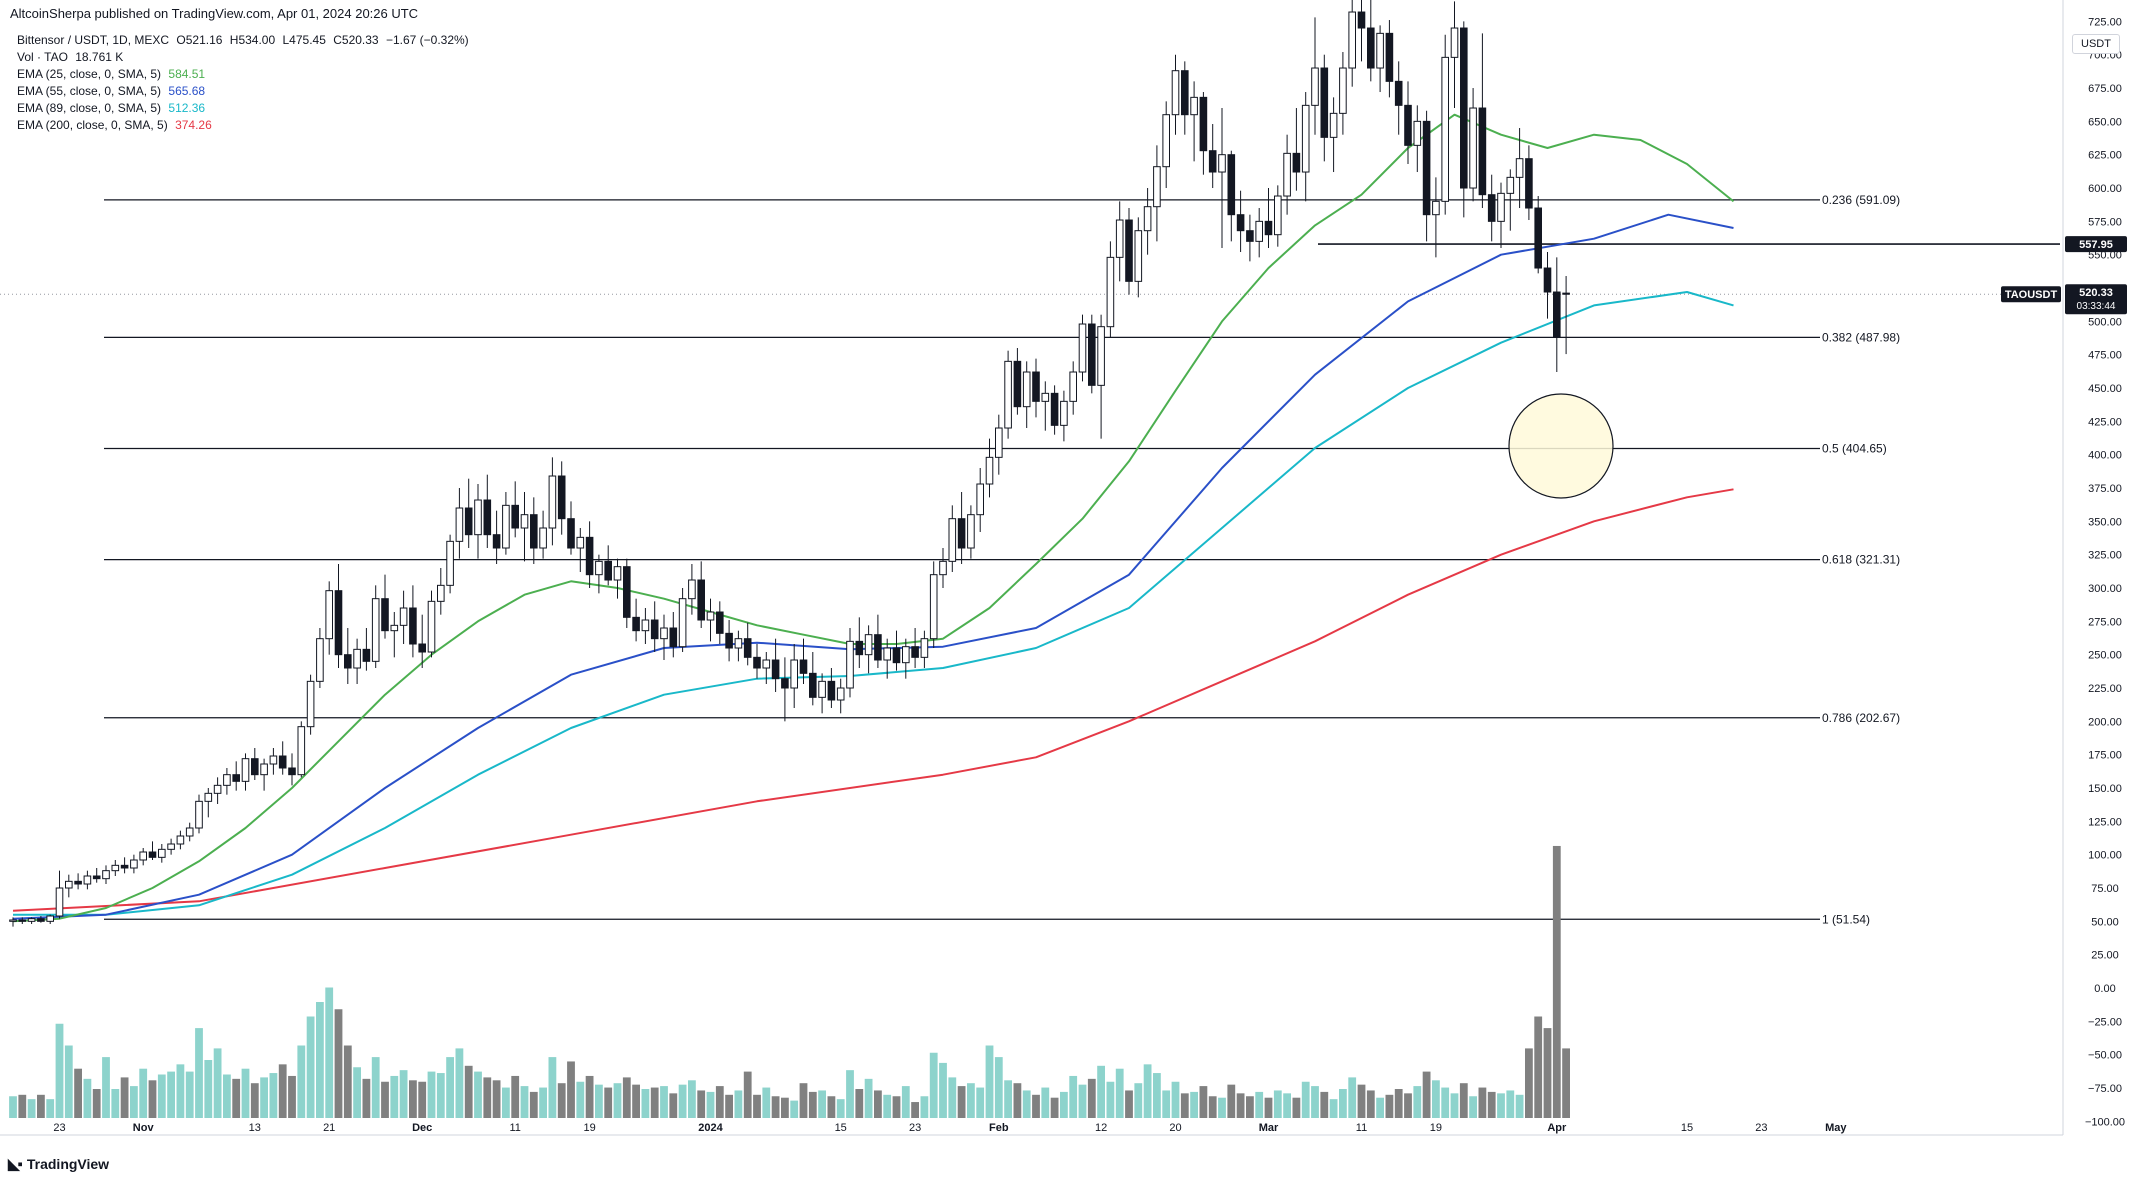 This screenshot has width=2131, height=1179. What do you see at coordinates (2105, 622) in the screenshot?
I see `price-tick-label: 275.00` at bounding box center [2105, 622].